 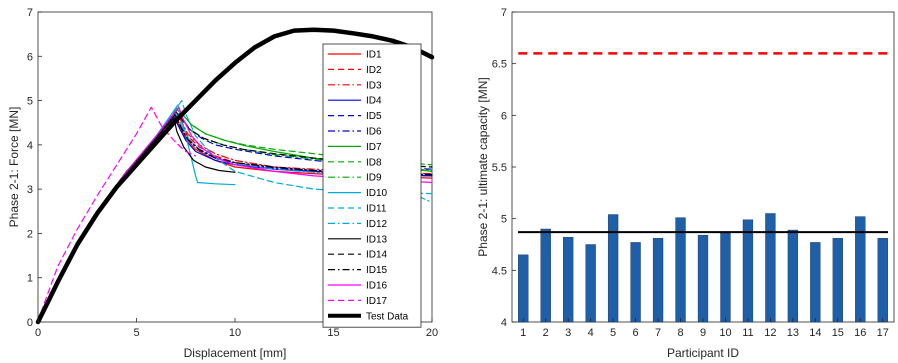 What do you see at coordinates (30, 323) in the screenshot?
I see `left-y-tick-label: 0` at bounding box center [30, 323].